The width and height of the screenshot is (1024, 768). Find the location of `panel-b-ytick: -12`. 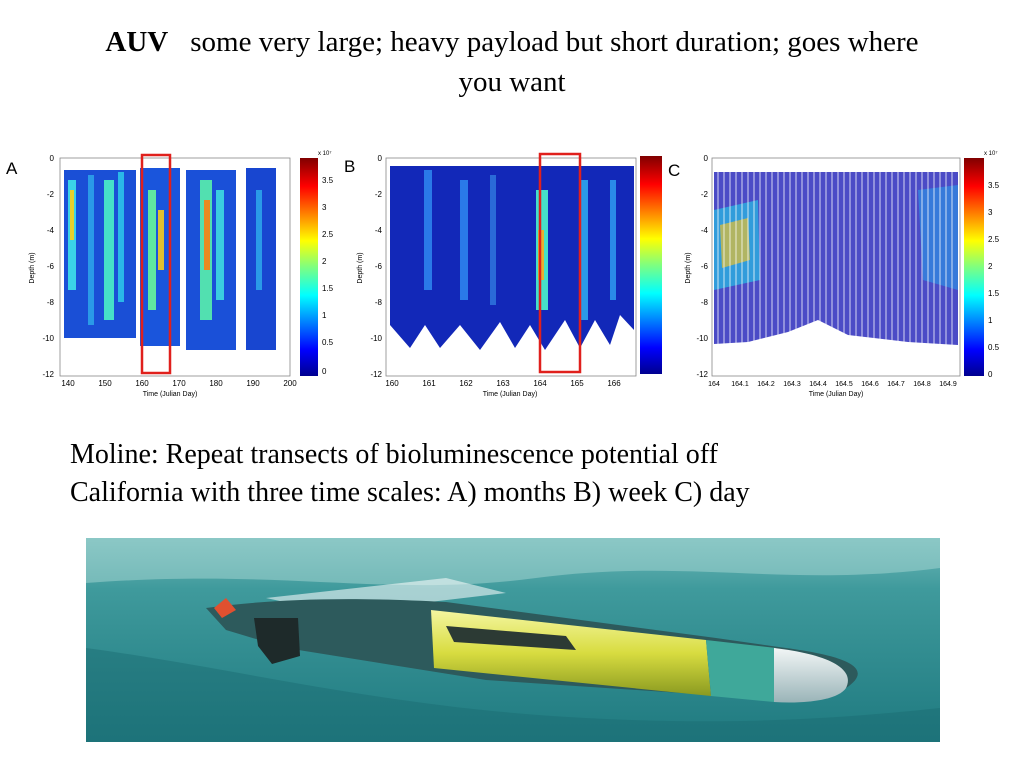

panel-b-ytick: -12 is located at coordinates (376, 374).